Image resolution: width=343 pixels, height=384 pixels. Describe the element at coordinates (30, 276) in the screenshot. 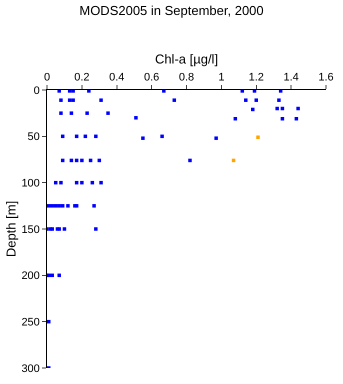

I see `y-tick-label: 200` at that location.